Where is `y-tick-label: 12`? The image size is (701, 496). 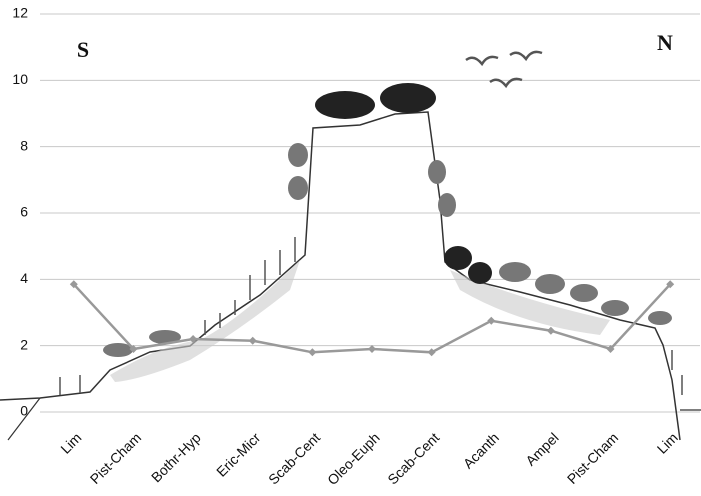 y-tick-label: 12 is located at coordinates (20, 13).